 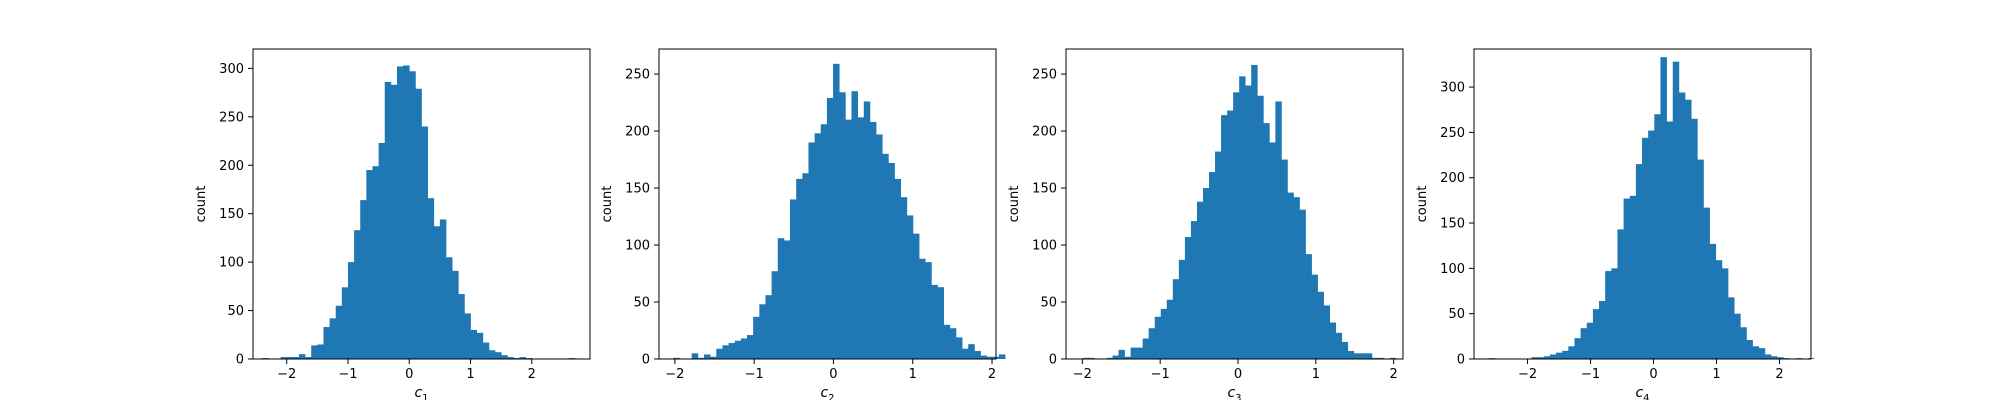 What do you see at coordinates (1651, 208) in the screenshot?
I see `histogram-bars` at bounding box center [1651, 208].